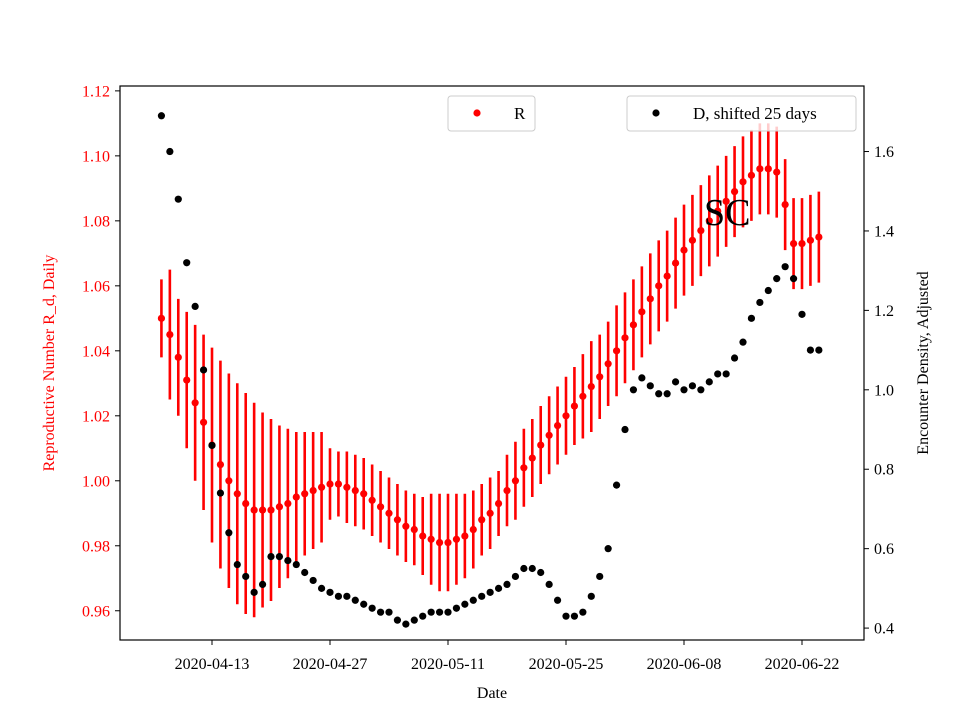 This screenshot has height=720, width=960. What do you see at coordinates (884, 231) in the screenshot?
I see `y-right-tick-label: 1.4` at bounding box center [884, 231].